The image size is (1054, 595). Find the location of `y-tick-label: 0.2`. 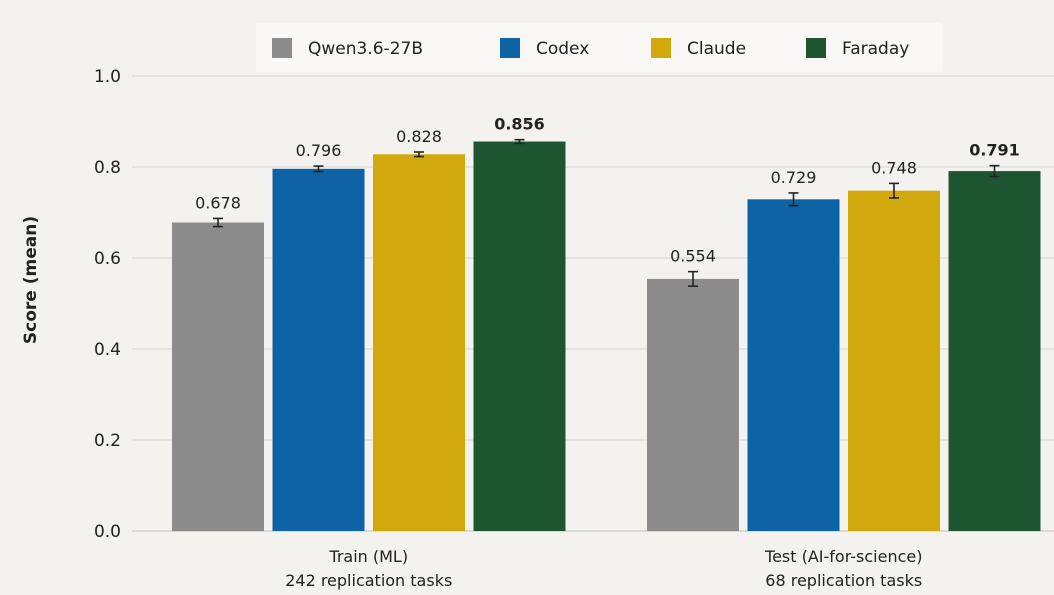

y-tick-label: 0.2 is located at coordinates (107, 441).